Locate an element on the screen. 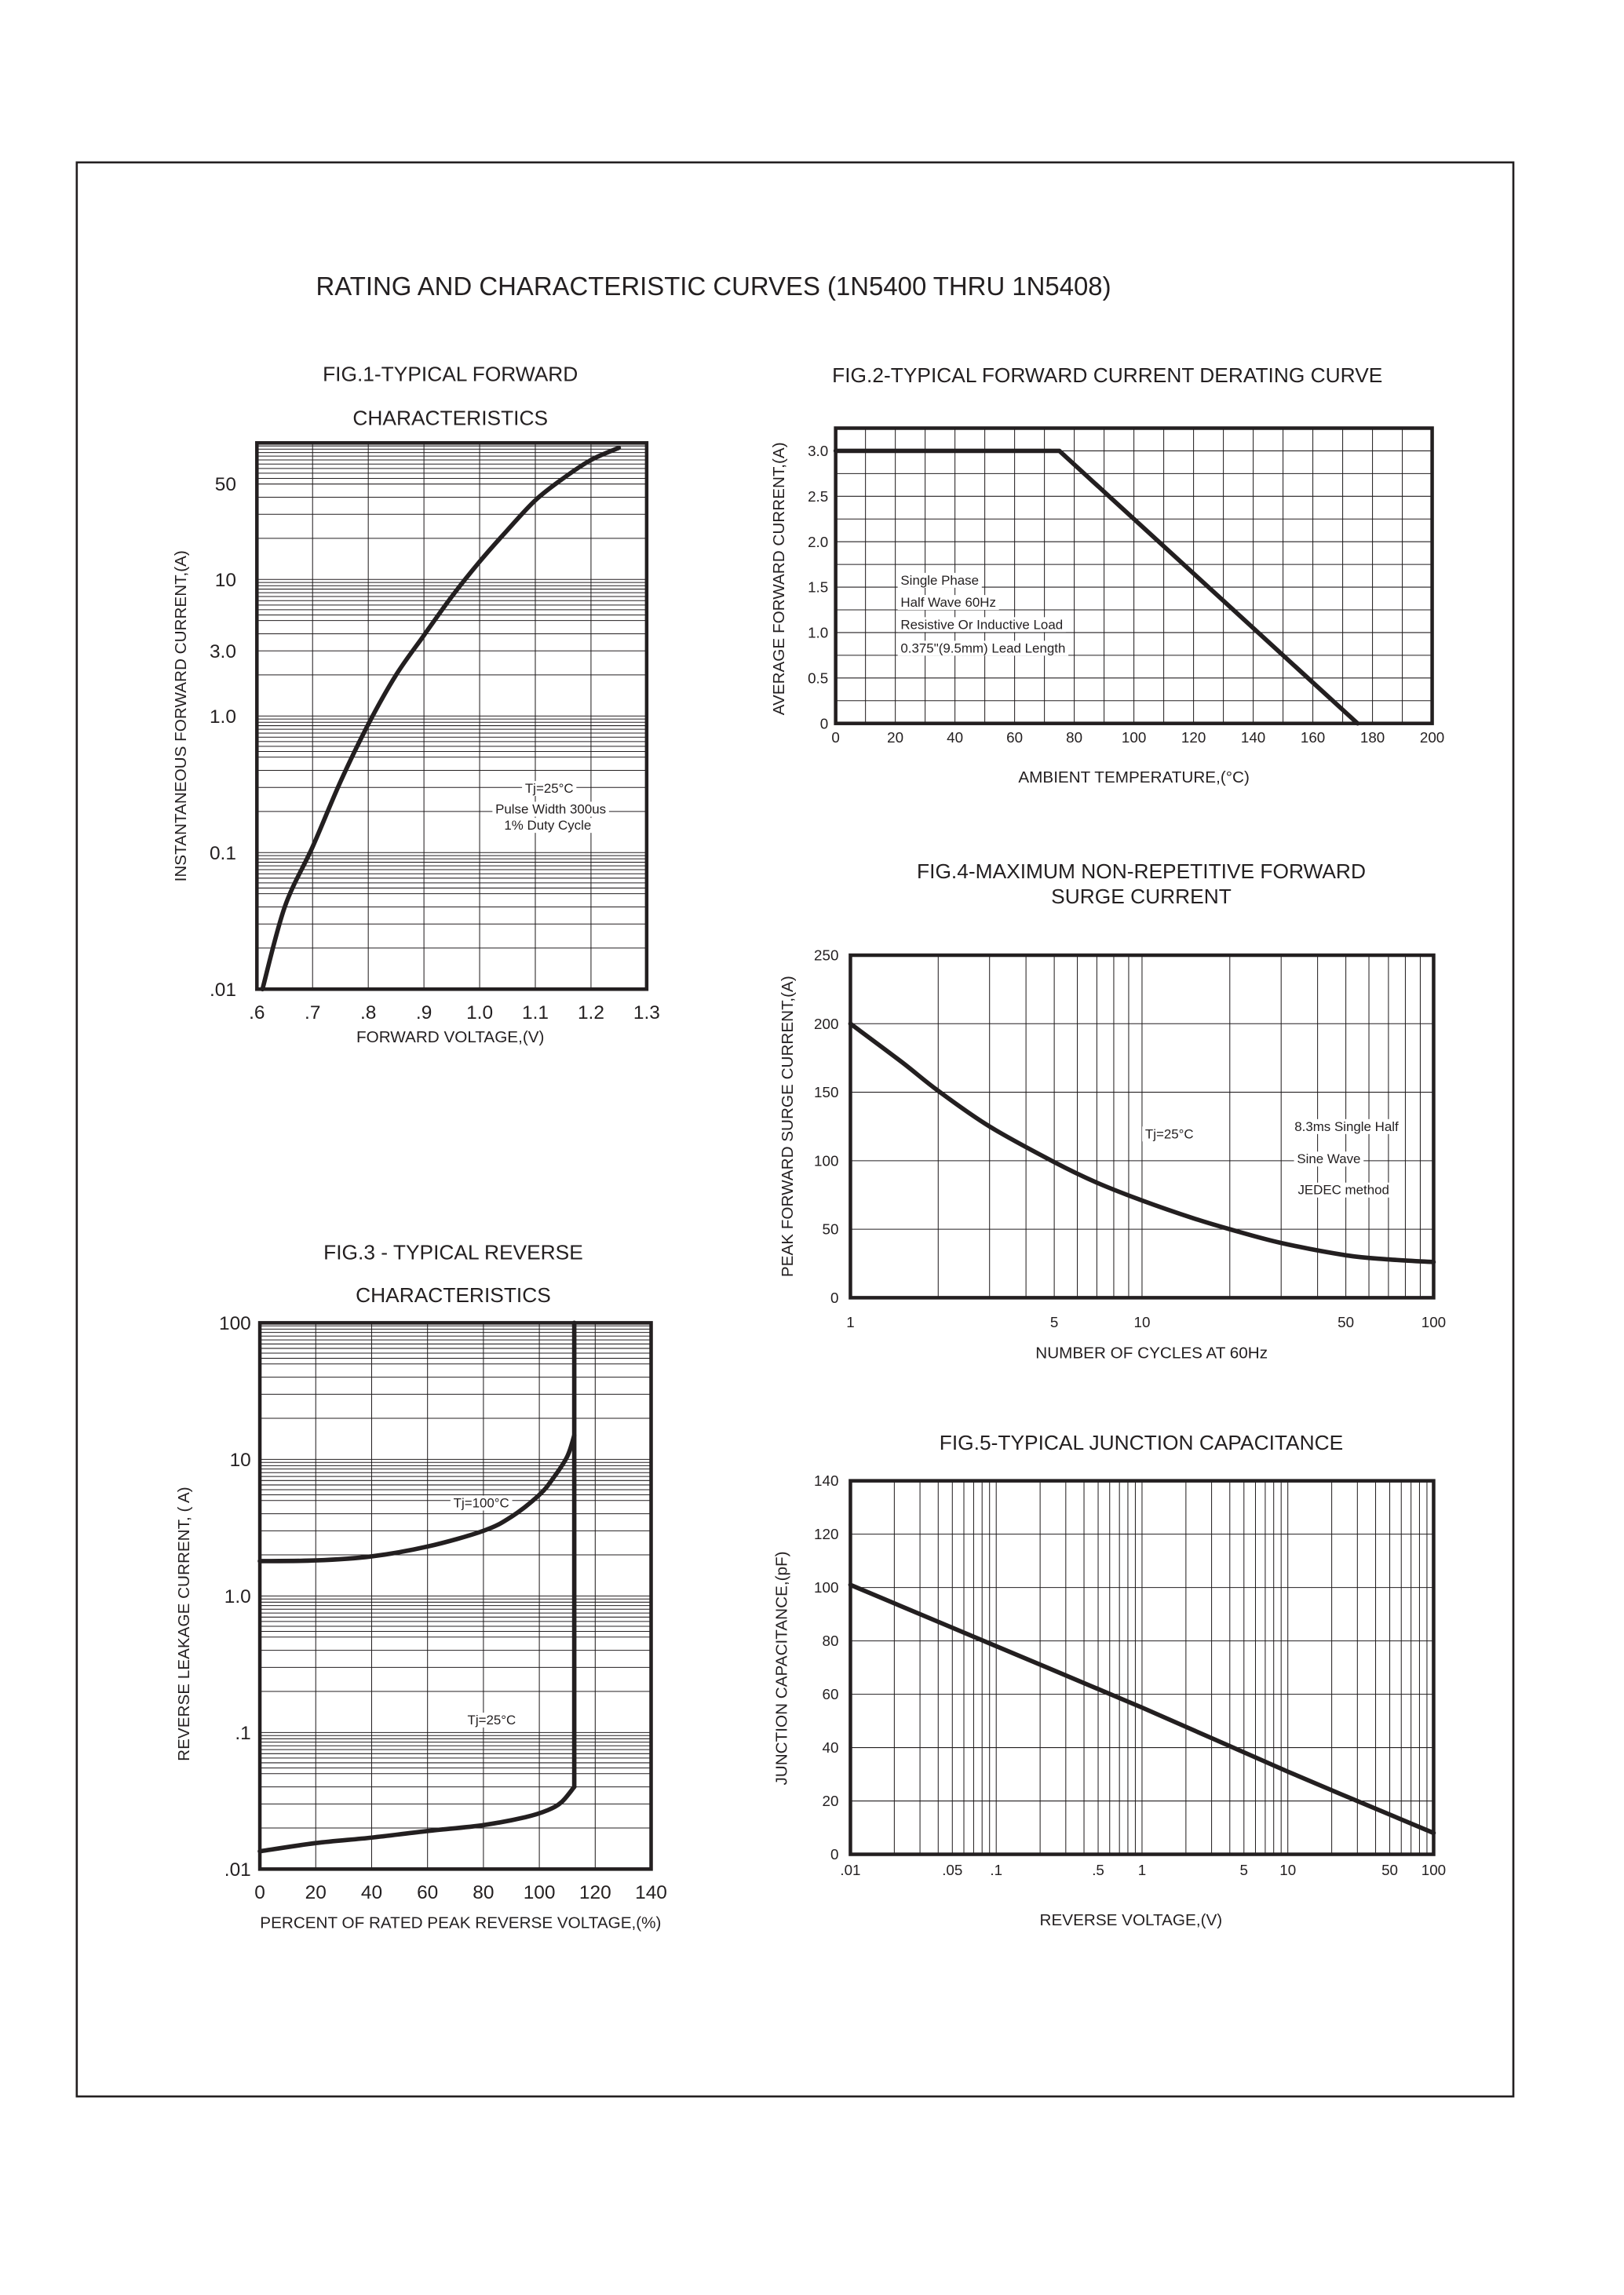 Image resolution: width=1624 pixels, height=2295 pixels. y-tick-label: 20 is located at coordinates (830, 1801).